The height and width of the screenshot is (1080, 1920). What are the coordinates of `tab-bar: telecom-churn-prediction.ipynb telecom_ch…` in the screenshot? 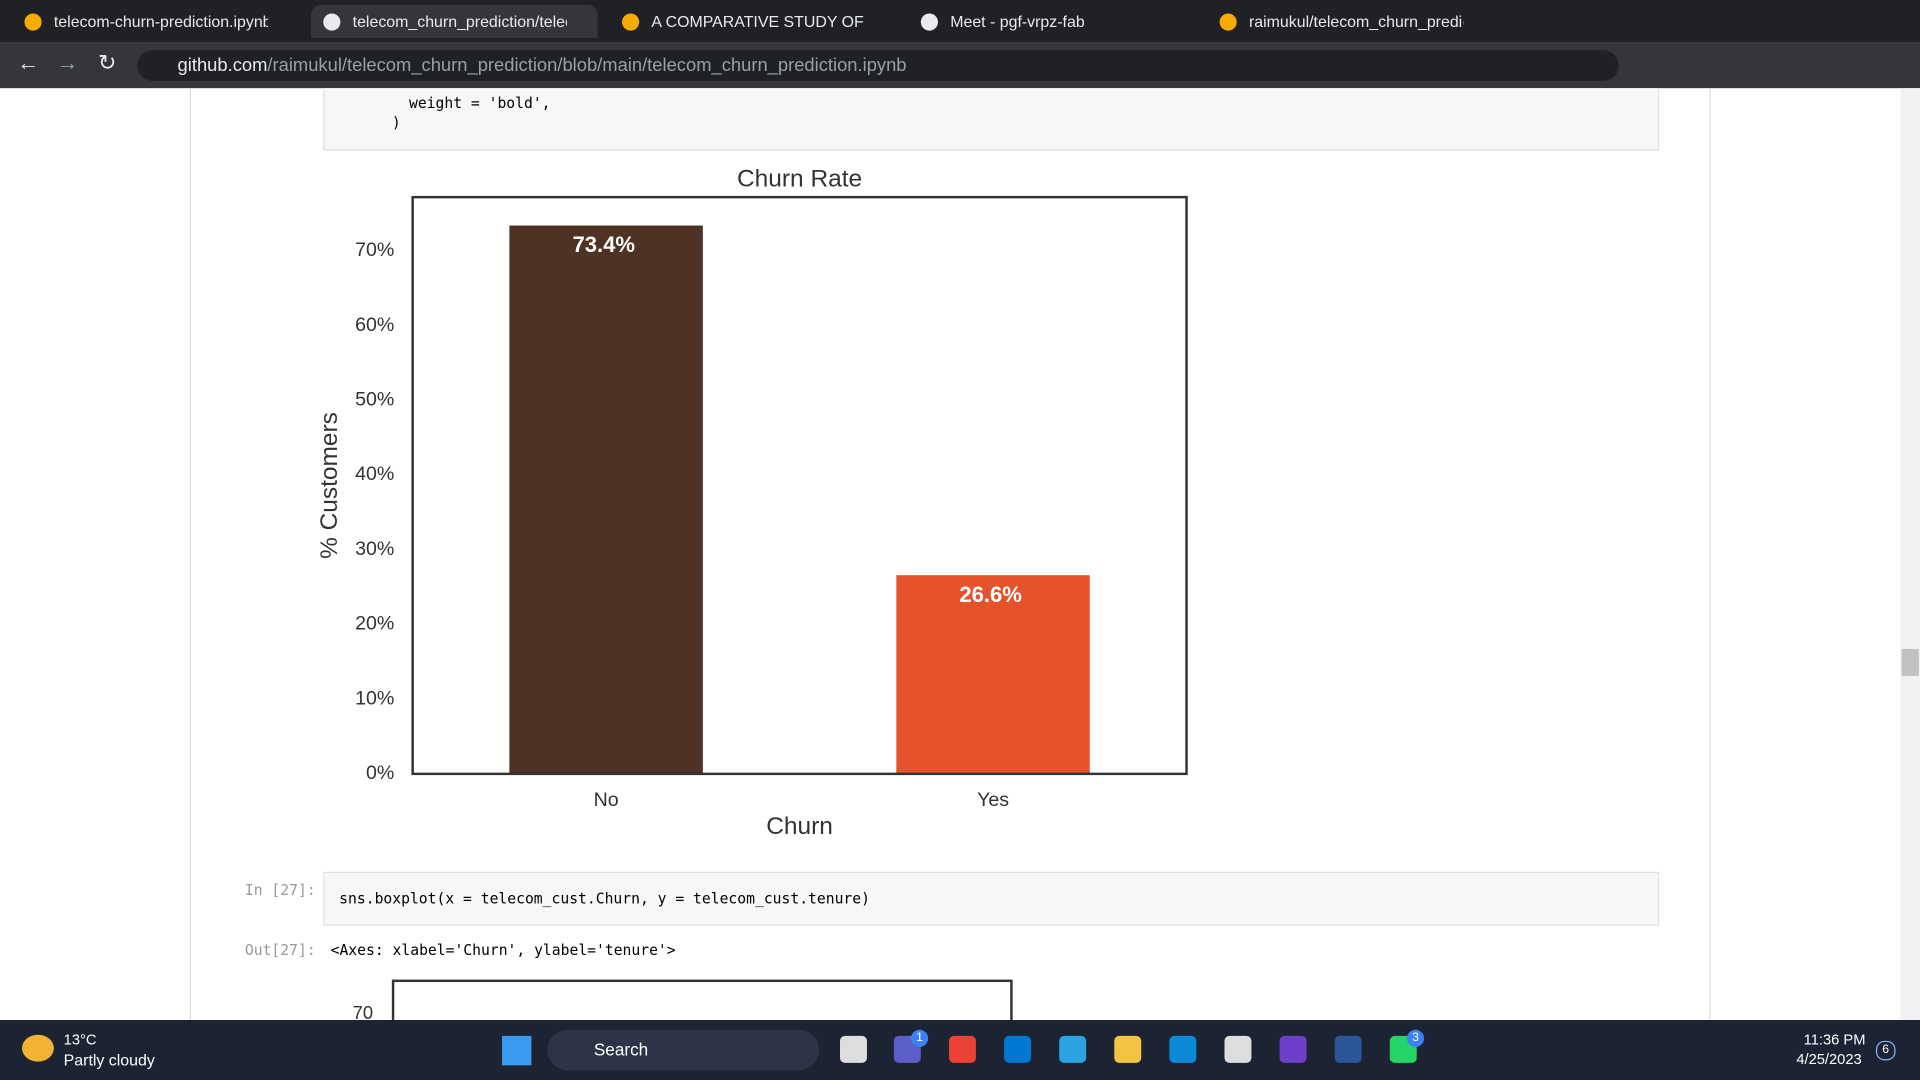 It's located at (960, 21).